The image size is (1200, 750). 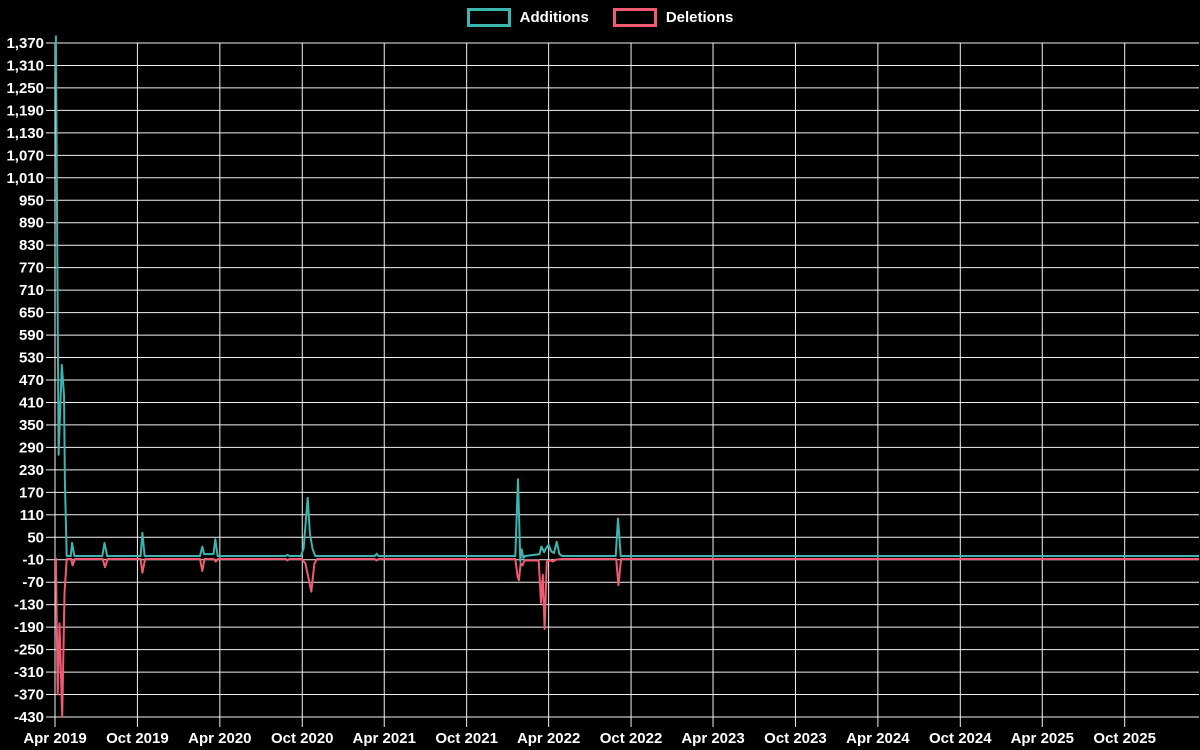 I want to click on y-tick-label: 890, so click(x=31, y=223).